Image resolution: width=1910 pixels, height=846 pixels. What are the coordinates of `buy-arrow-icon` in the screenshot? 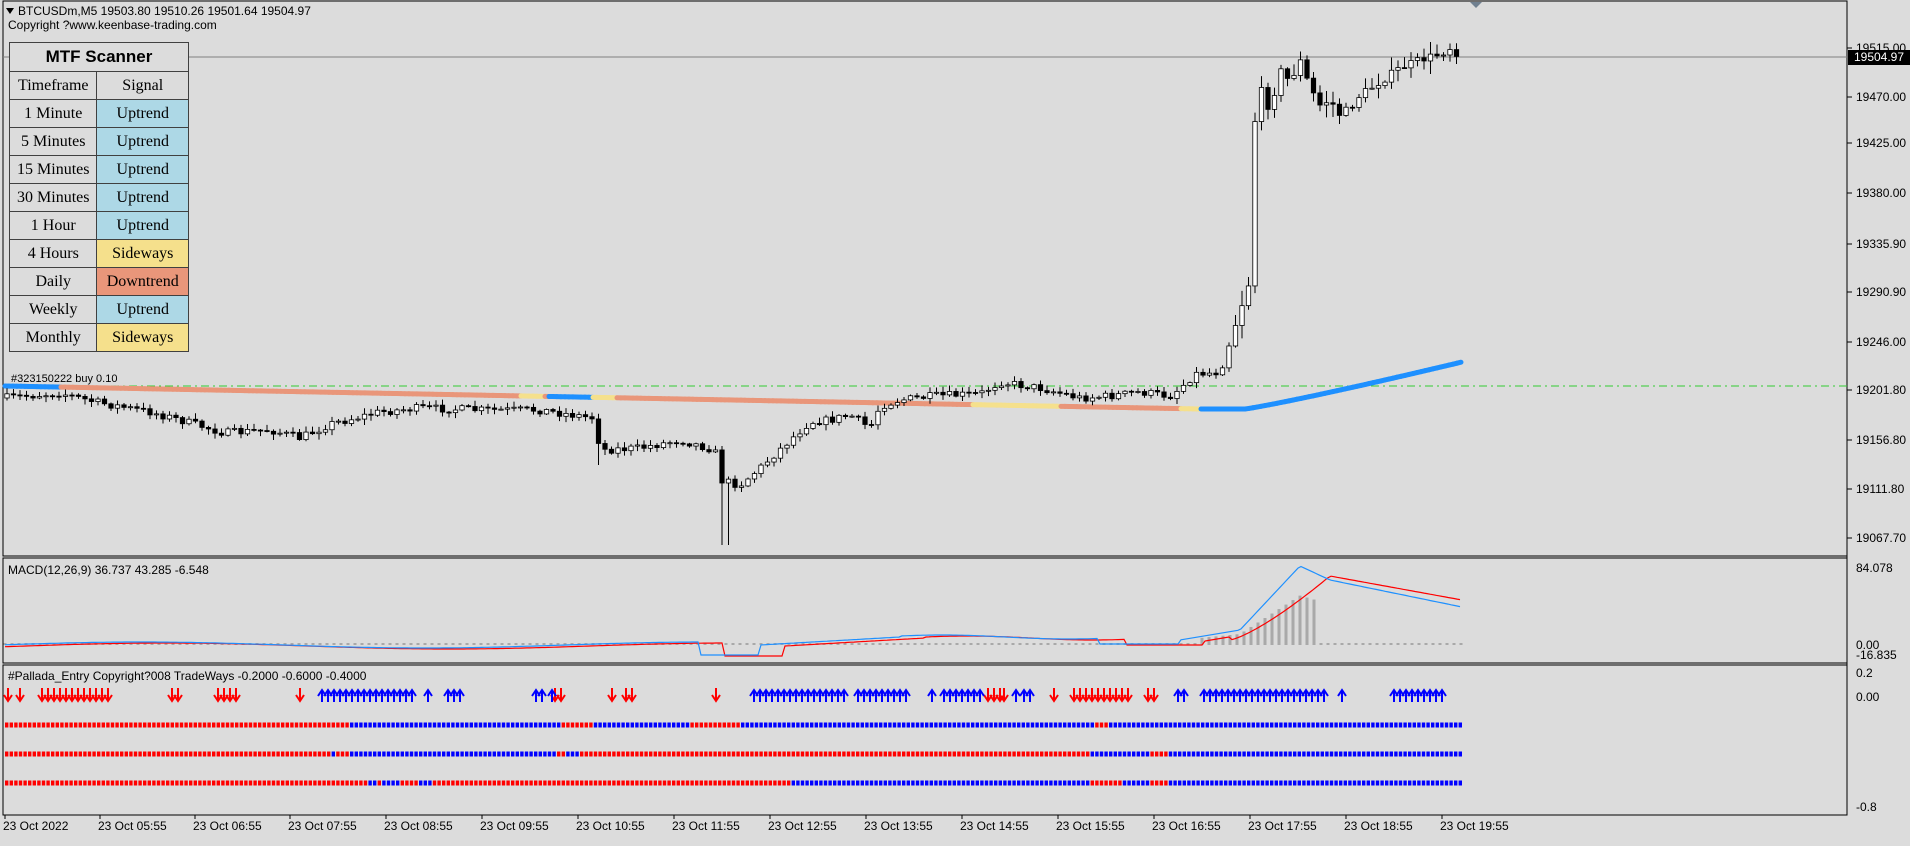 It's located at (906, 696).